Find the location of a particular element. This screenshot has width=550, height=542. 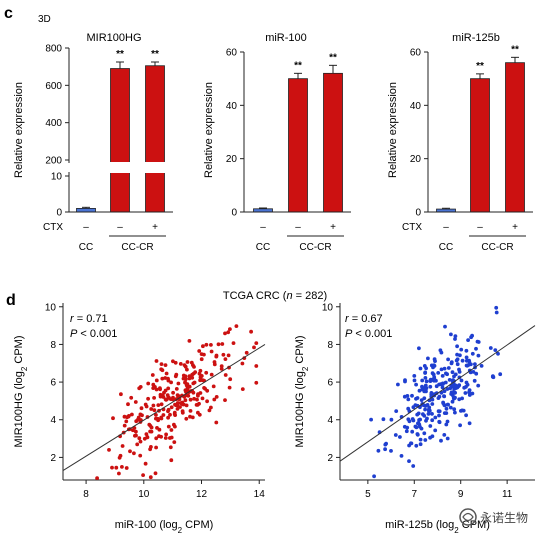

y-axis-label: Relative expression is located at coordinates (19, 130).